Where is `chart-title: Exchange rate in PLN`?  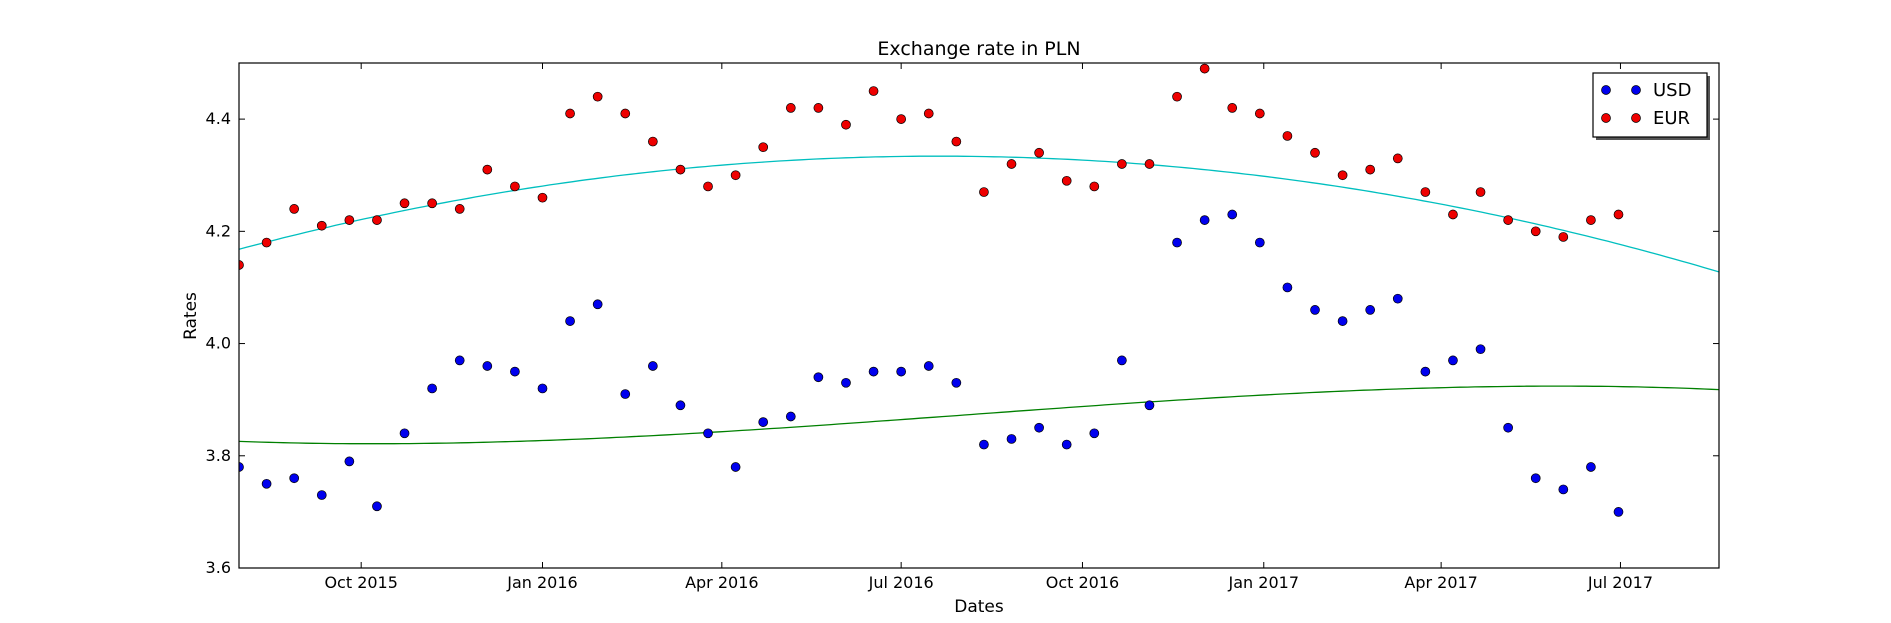
chart-title: Exchange rate in PLN is located at coordinates (978, 49).